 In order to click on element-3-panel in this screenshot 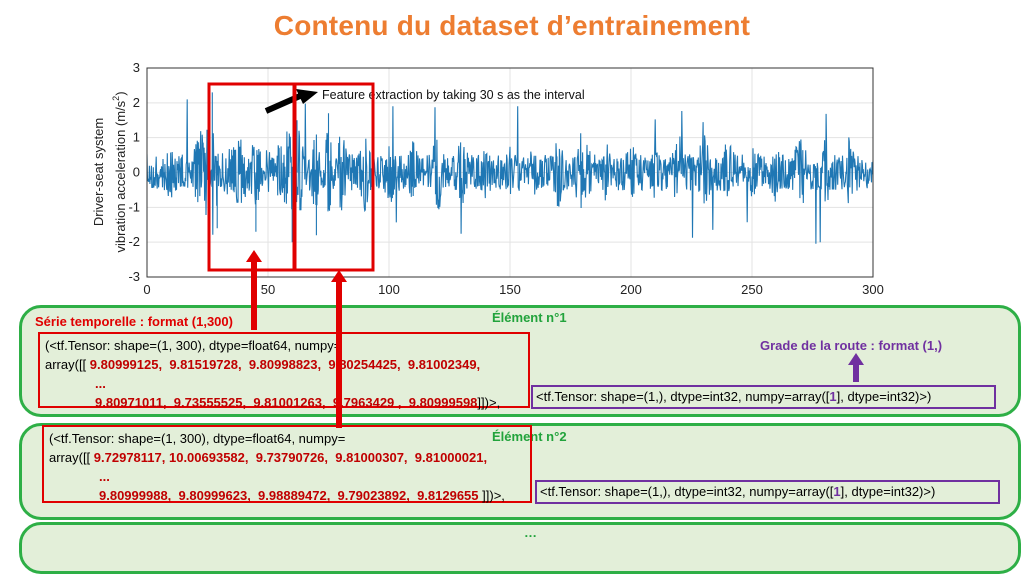, I will do `click(520, 548)`.